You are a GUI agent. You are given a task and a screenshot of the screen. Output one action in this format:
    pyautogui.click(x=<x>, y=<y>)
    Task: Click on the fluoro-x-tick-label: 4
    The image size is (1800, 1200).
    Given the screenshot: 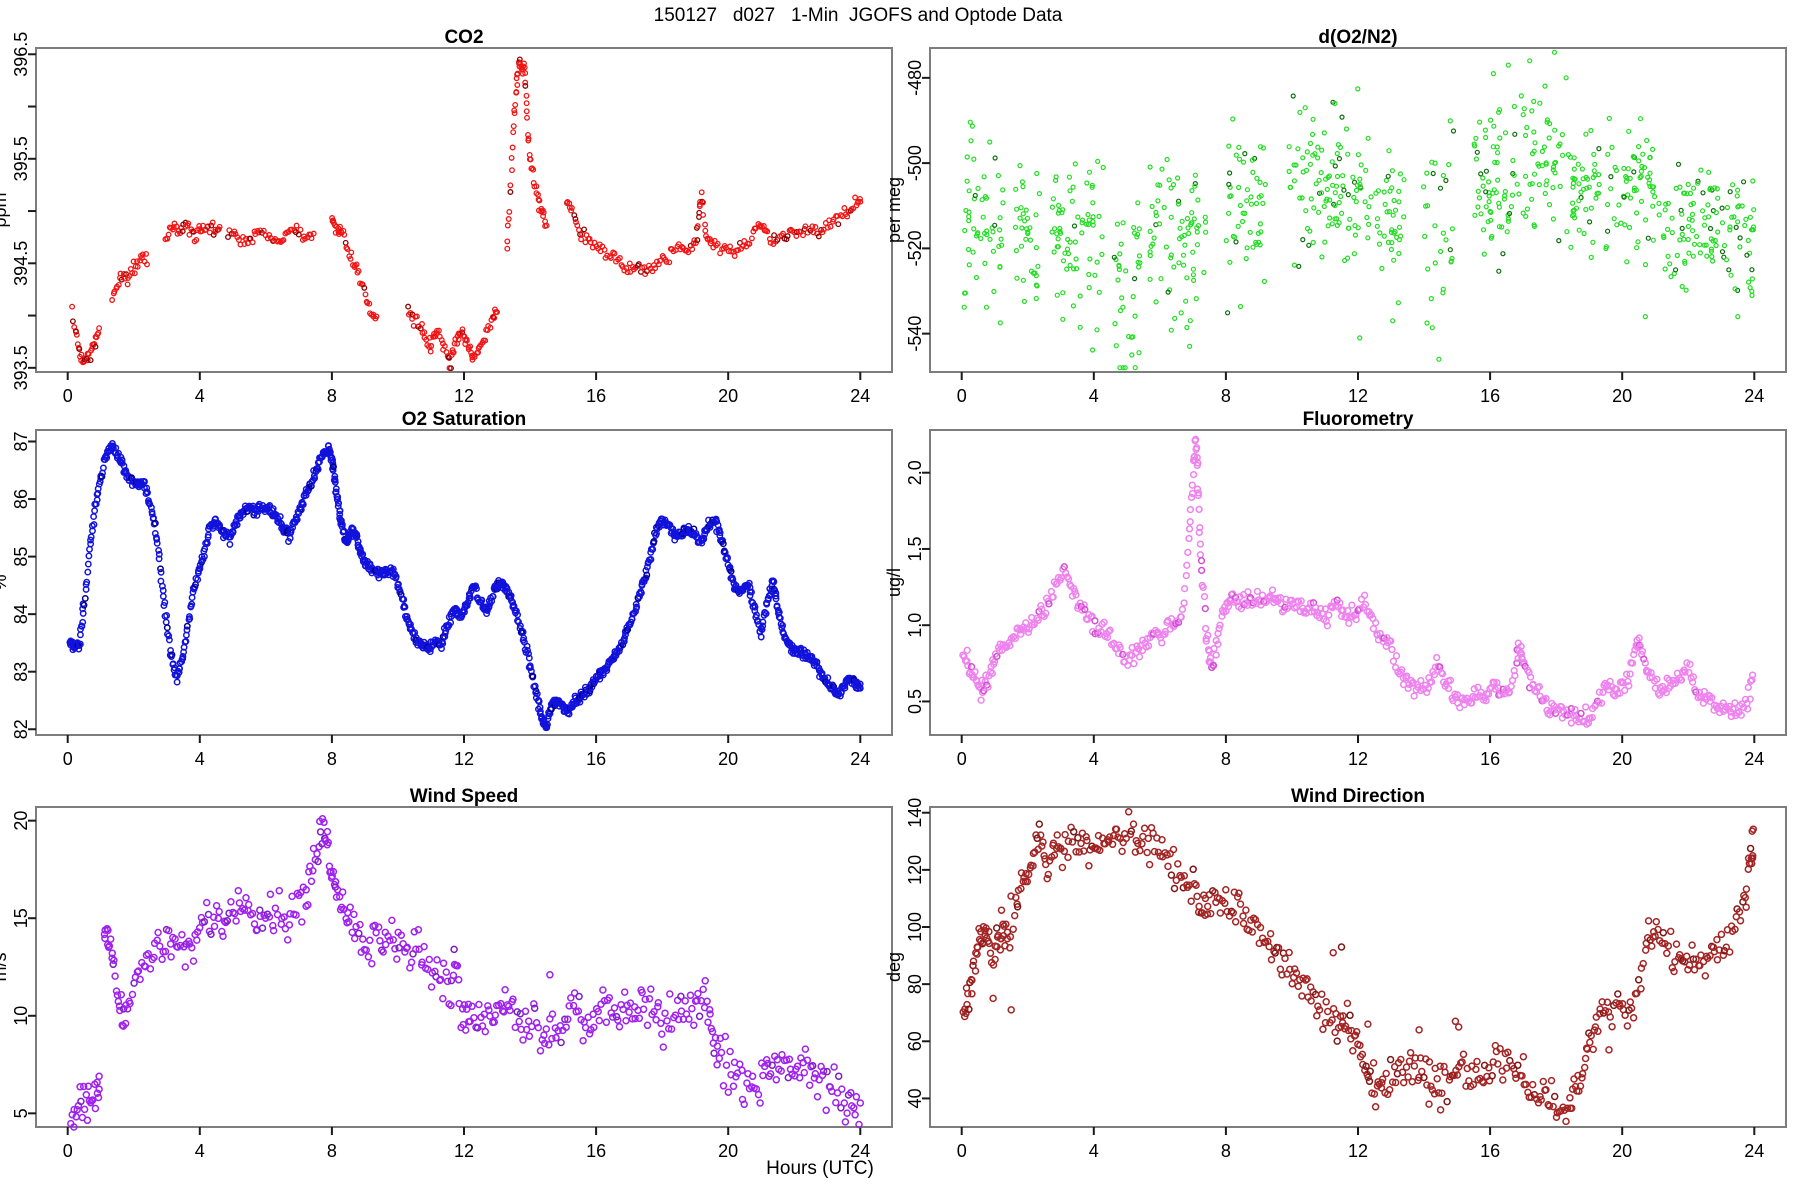 What is the action you would take?
    pyautogui.click(x=1094, y=759)
    